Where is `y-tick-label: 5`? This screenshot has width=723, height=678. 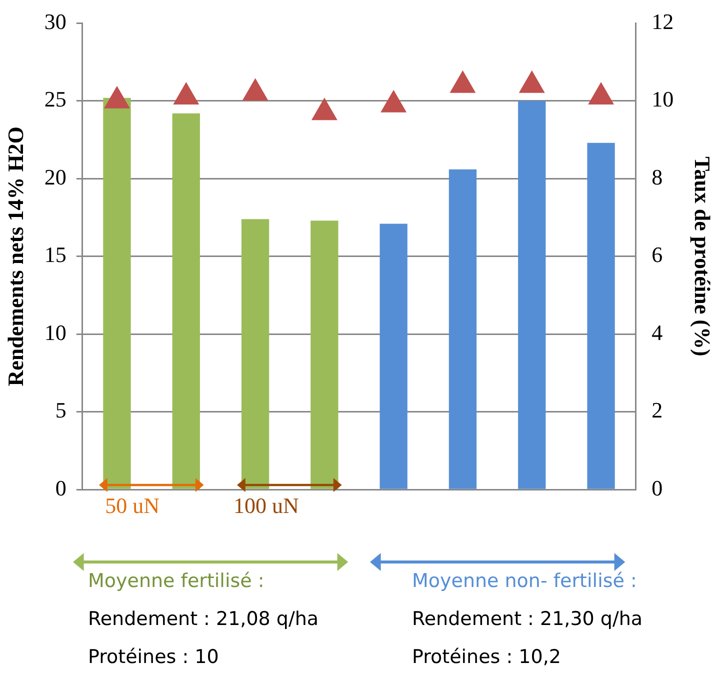
y-tick-label: 5 is located at coordinates (60, 410).